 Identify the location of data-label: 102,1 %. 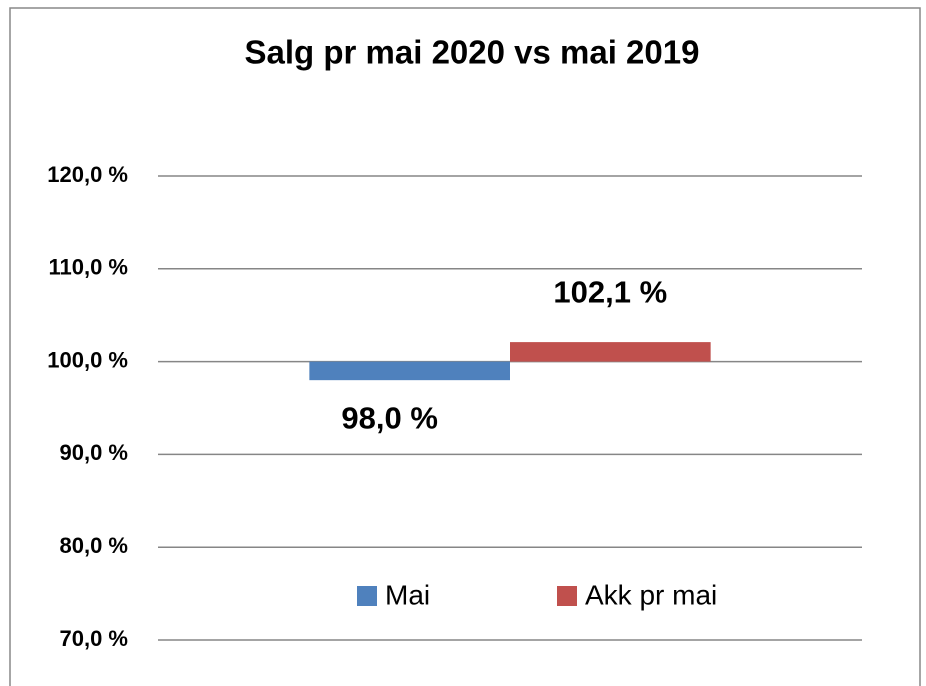
(610, 291).